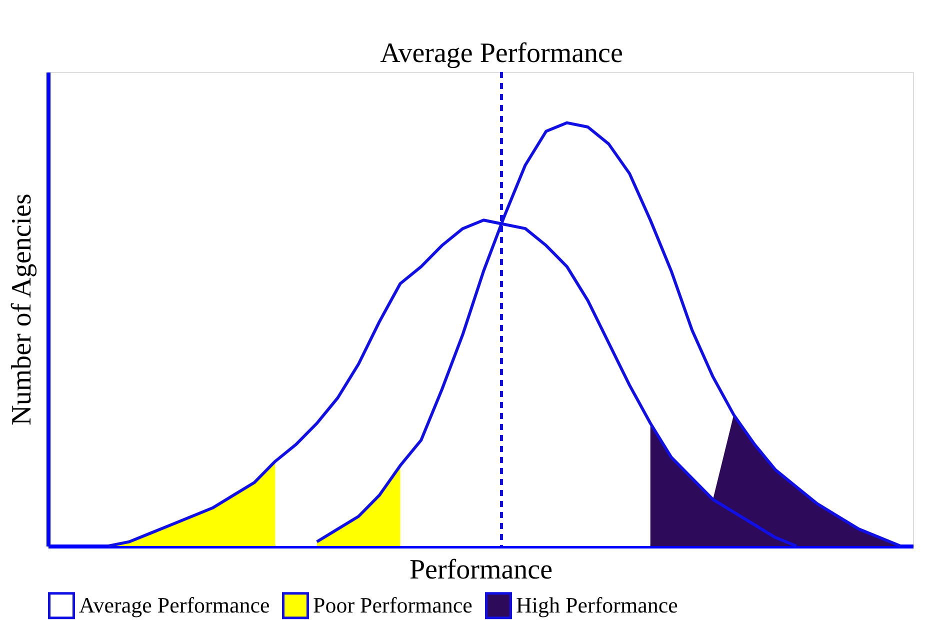  I want to click on x-axis-title: Performance, so click(481, 570).